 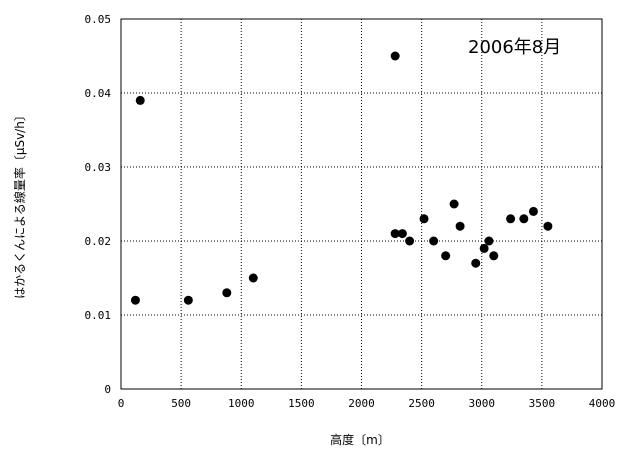 I want to click on x-tick-label: 2000, so click(x=361, y=403).